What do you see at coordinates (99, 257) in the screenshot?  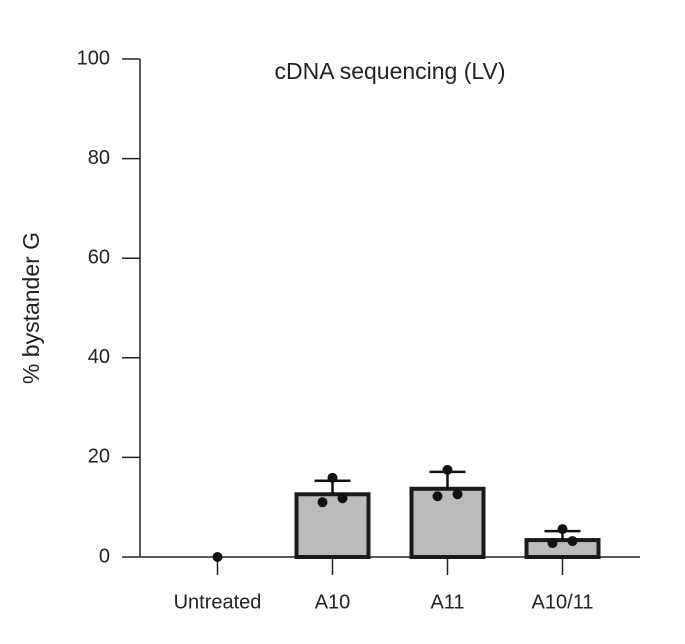 I see `y-tick-label: 60` at bounding box center [99, 257].